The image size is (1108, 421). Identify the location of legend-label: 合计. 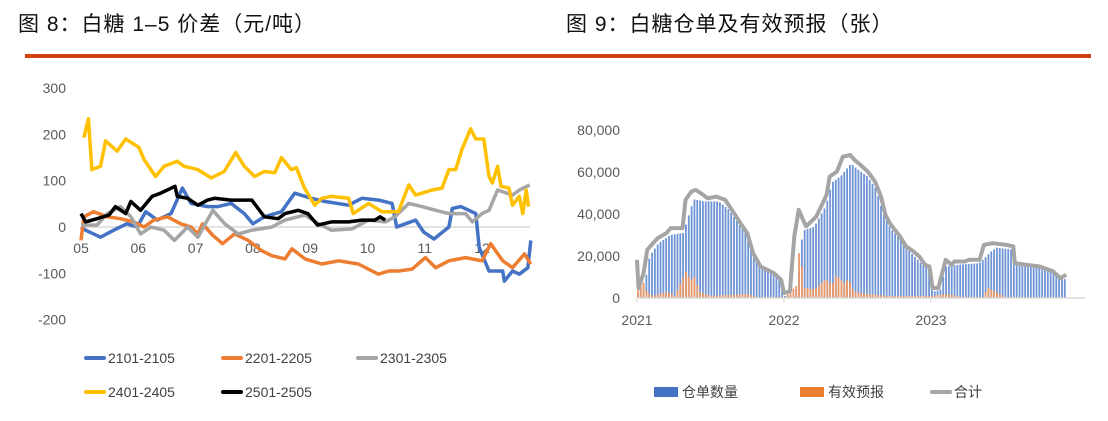
(968, 392).